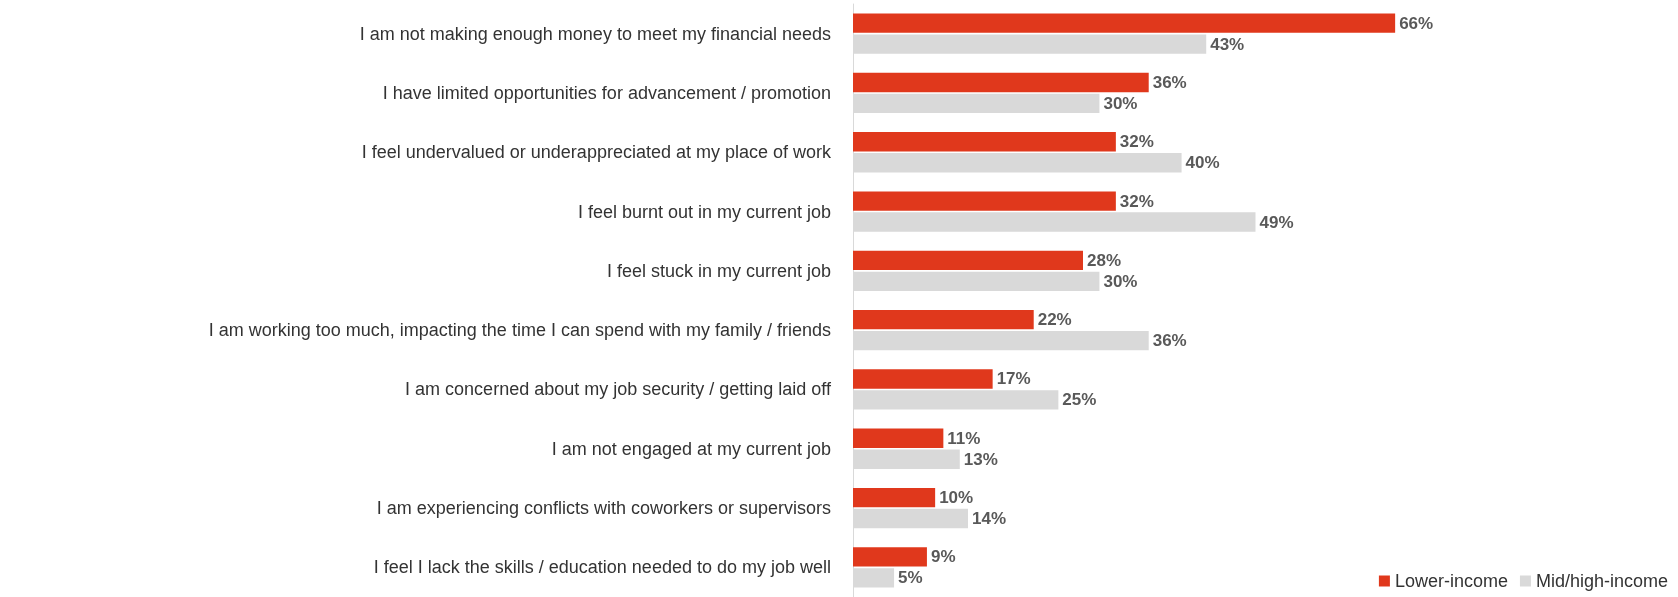 The width and height of the screenshot is (1678, 597). Describe the element at coordinates (519, 330) in the screenshot. I see `y-tick-label: I am working too much, impacting the time I can spend with my family / friends` at that location.